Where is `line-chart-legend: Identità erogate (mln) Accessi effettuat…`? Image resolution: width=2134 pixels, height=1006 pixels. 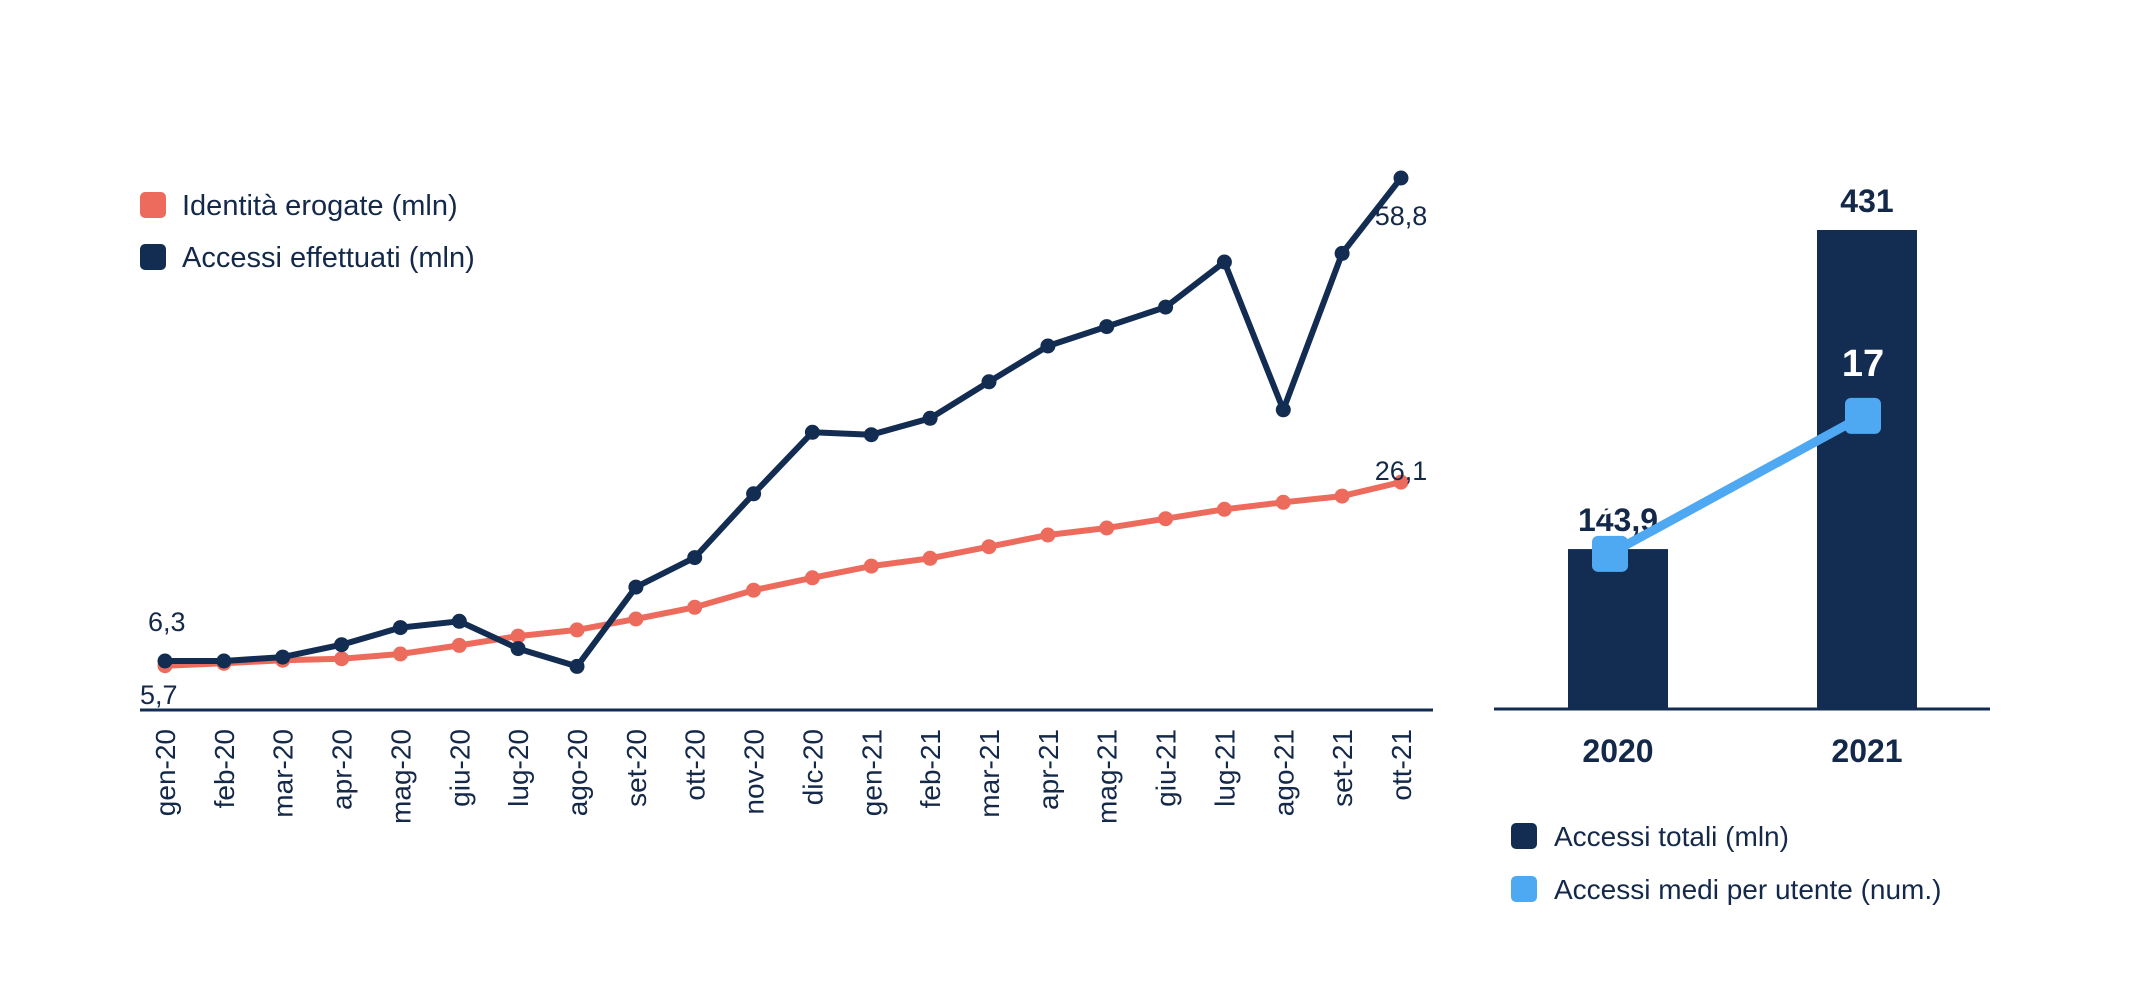 line-chart-legend: Identità erogate (mln) Accessi effettuat… is located at coordinates (307, 232).